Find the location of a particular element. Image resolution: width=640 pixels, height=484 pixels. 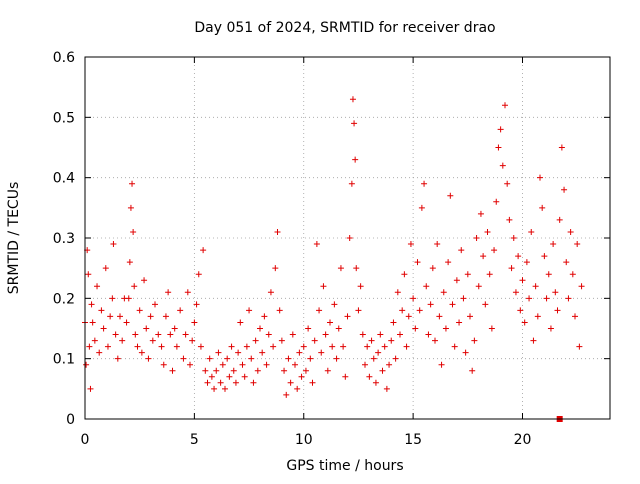

y-tick-label: 0.6 is located at coordinates (64, 58).